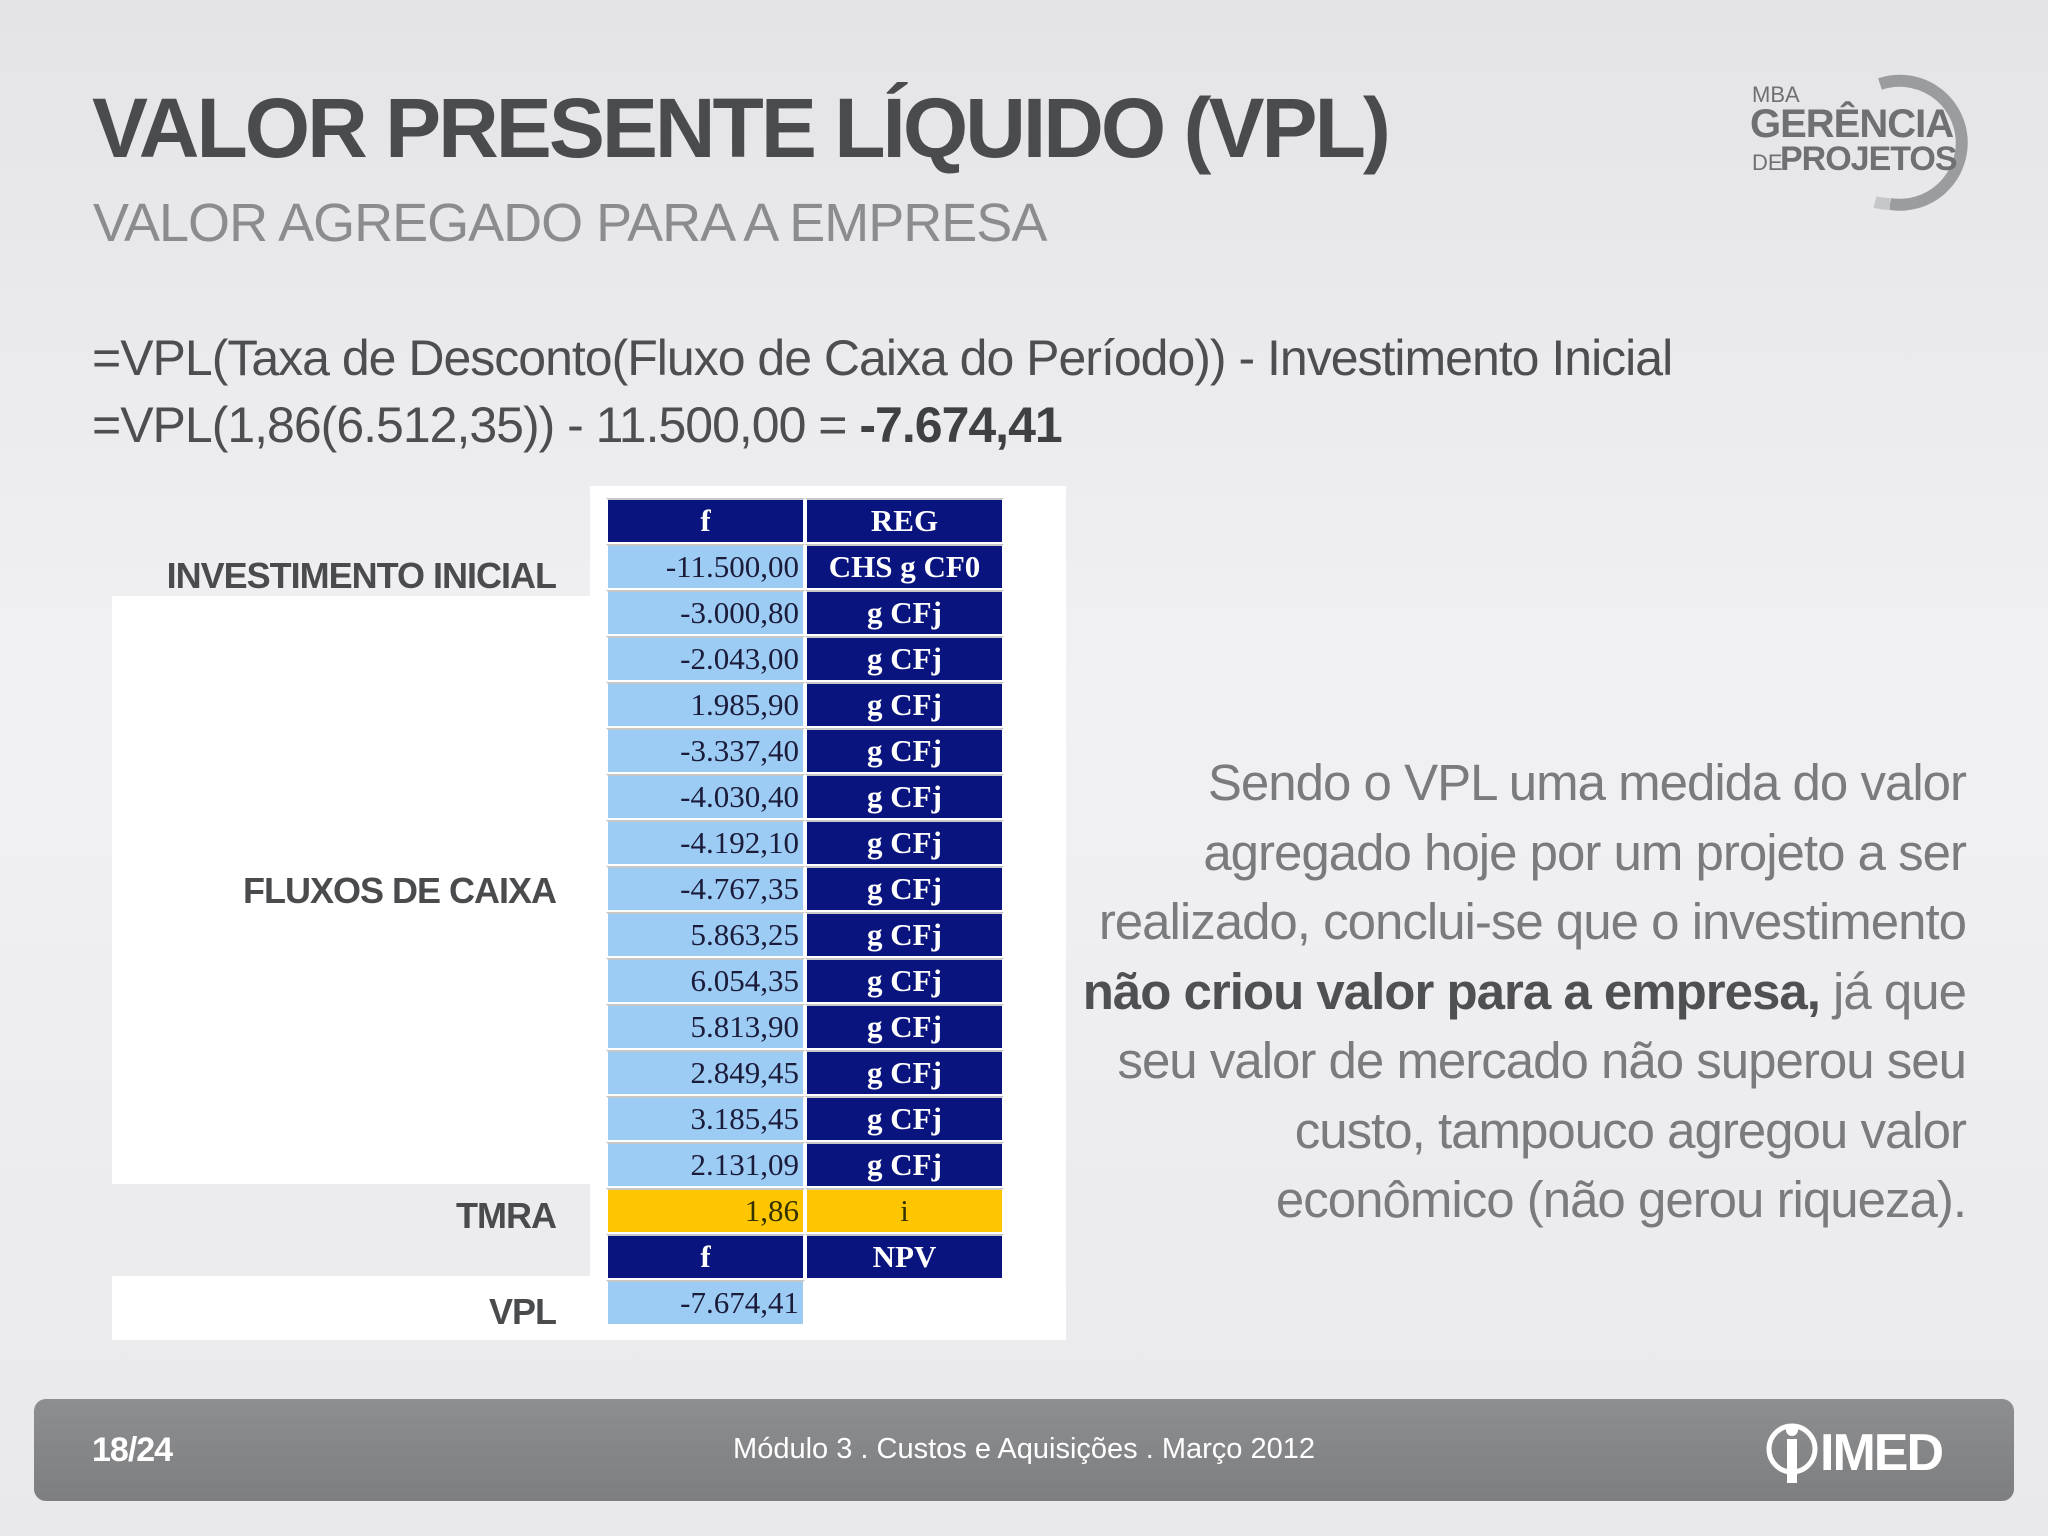 This screenshot has height=1536, width=2048. Describe the element at coordinates (1767, 162) in the screenshot. I see `logo-de-text: DE` at that location.